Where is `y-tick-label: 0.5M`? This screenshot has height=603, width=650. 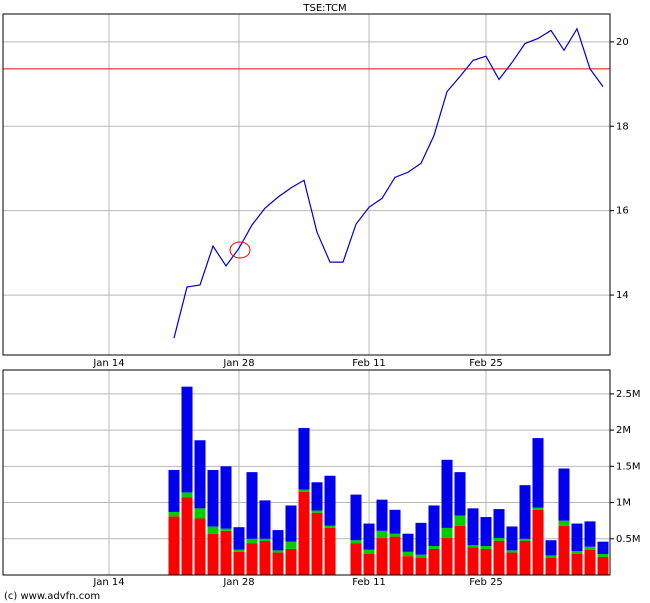
y-tick-label: 0.5M is located at coordinates (628, 539).